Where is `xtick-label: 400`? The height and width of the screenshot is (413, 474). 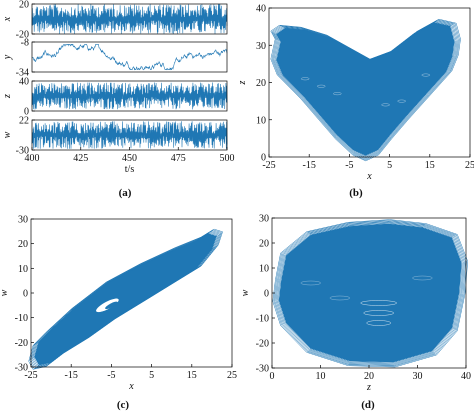 xtick-label: 400 is located at coordinates (32, 158).